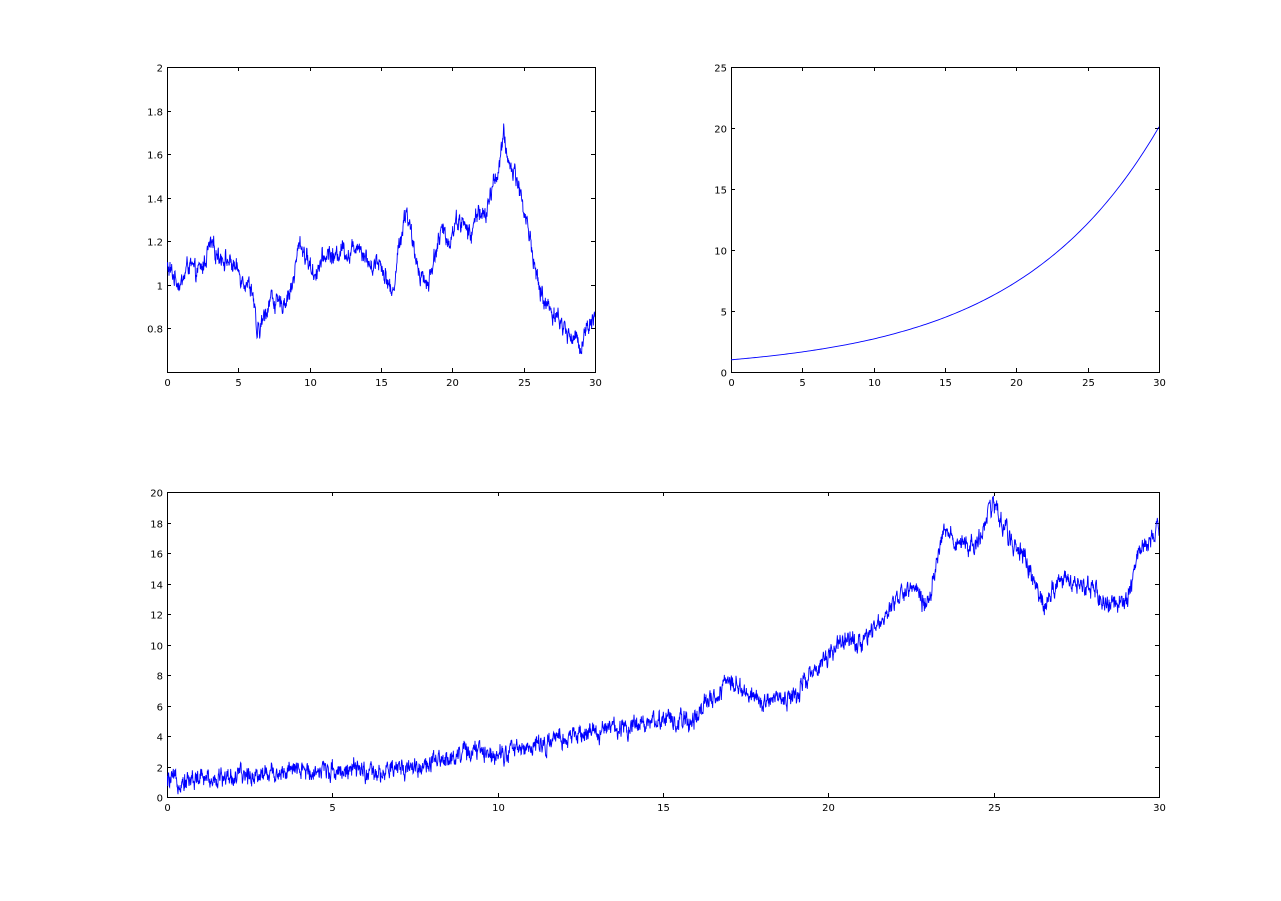  Describe the element at coordinates (381, 239) in the screenshot. I see `series-line-ratio` at that location.